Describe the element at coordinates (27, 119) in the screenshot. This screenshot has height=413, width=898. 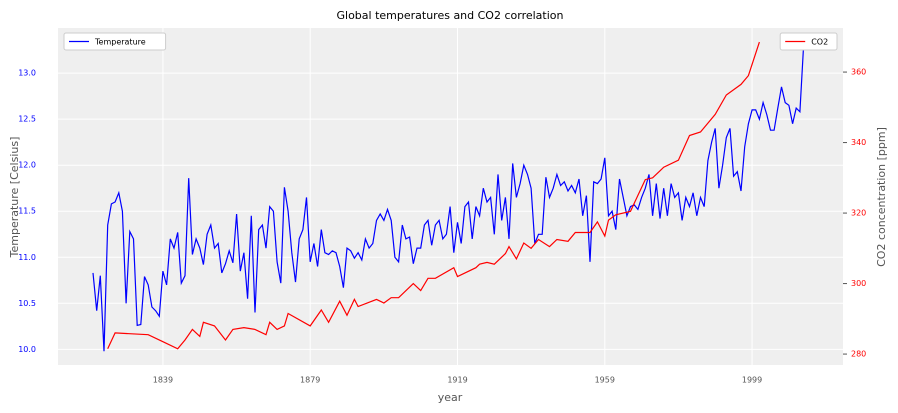
I see `y-tick-label: 12.5` at that location.